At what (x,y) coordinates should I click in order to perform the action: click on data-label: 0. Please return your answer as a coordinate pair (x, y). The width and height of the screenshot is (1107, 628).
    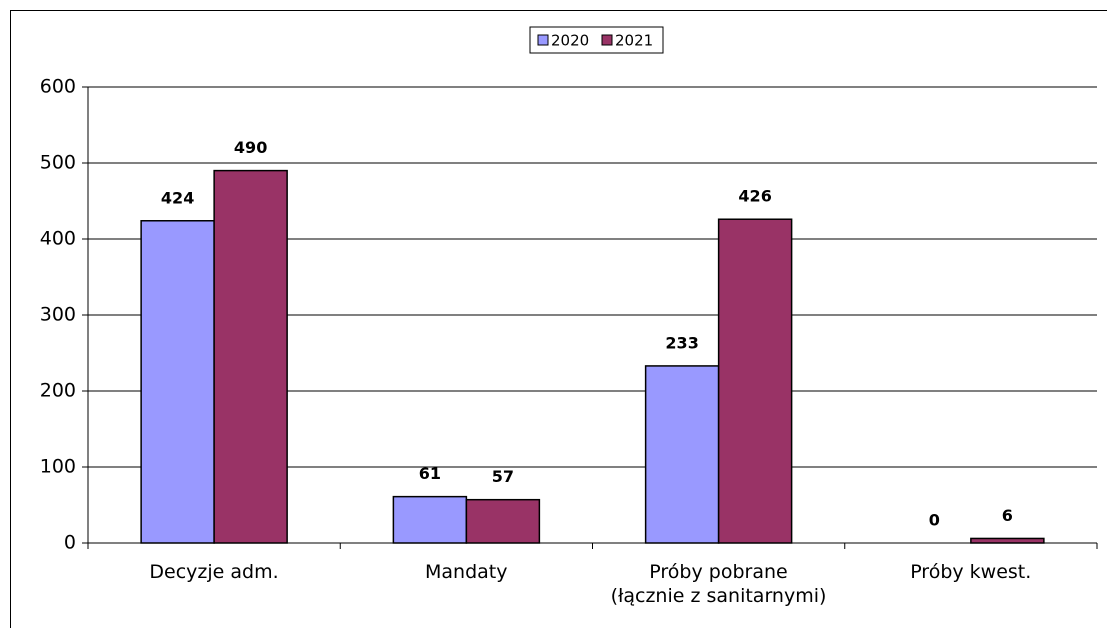
    Looking at the image, I should click on (934, 520).